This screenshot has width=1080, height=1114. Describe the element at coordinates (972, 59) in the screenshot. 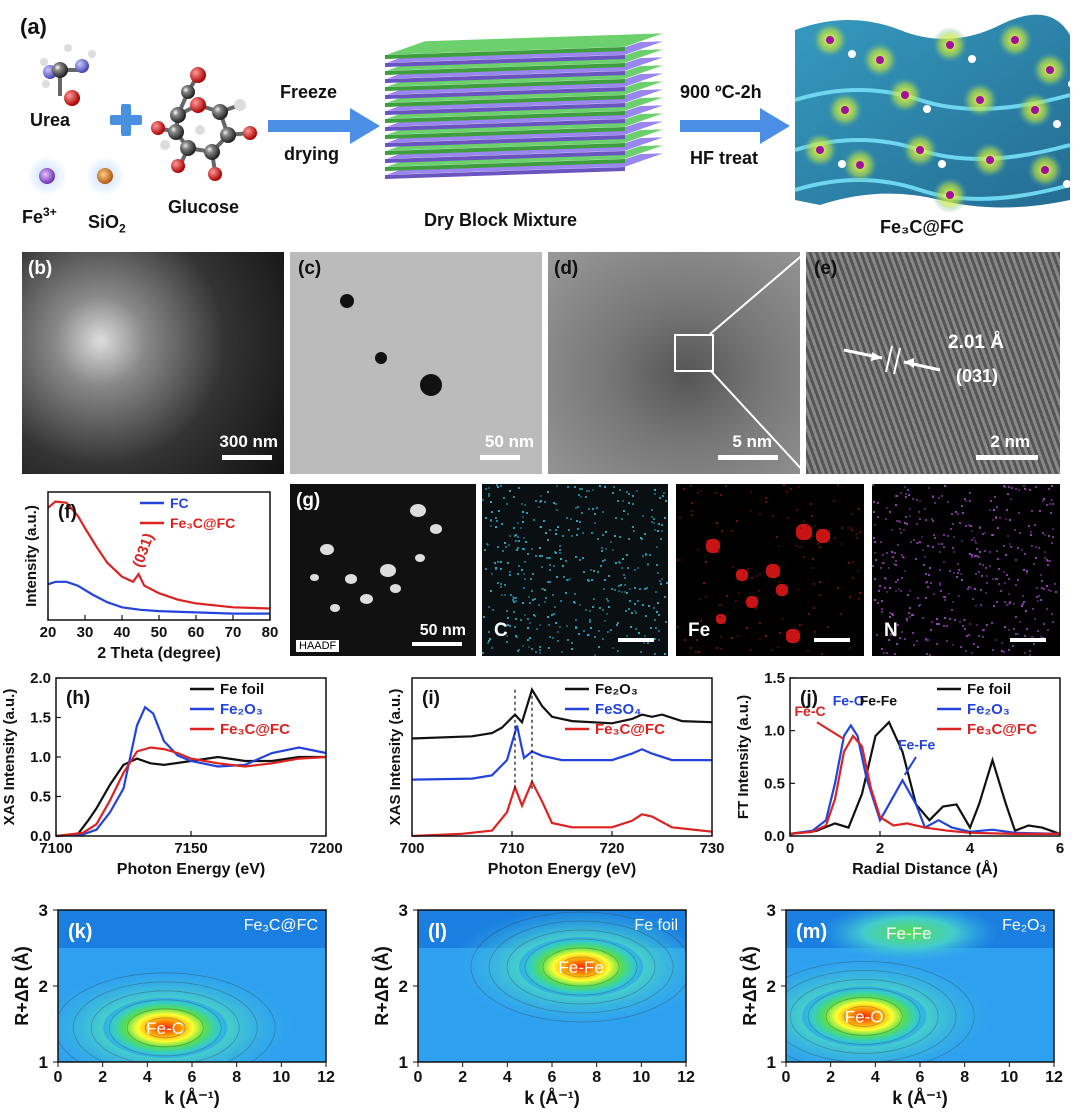

I see `pore` at that location.